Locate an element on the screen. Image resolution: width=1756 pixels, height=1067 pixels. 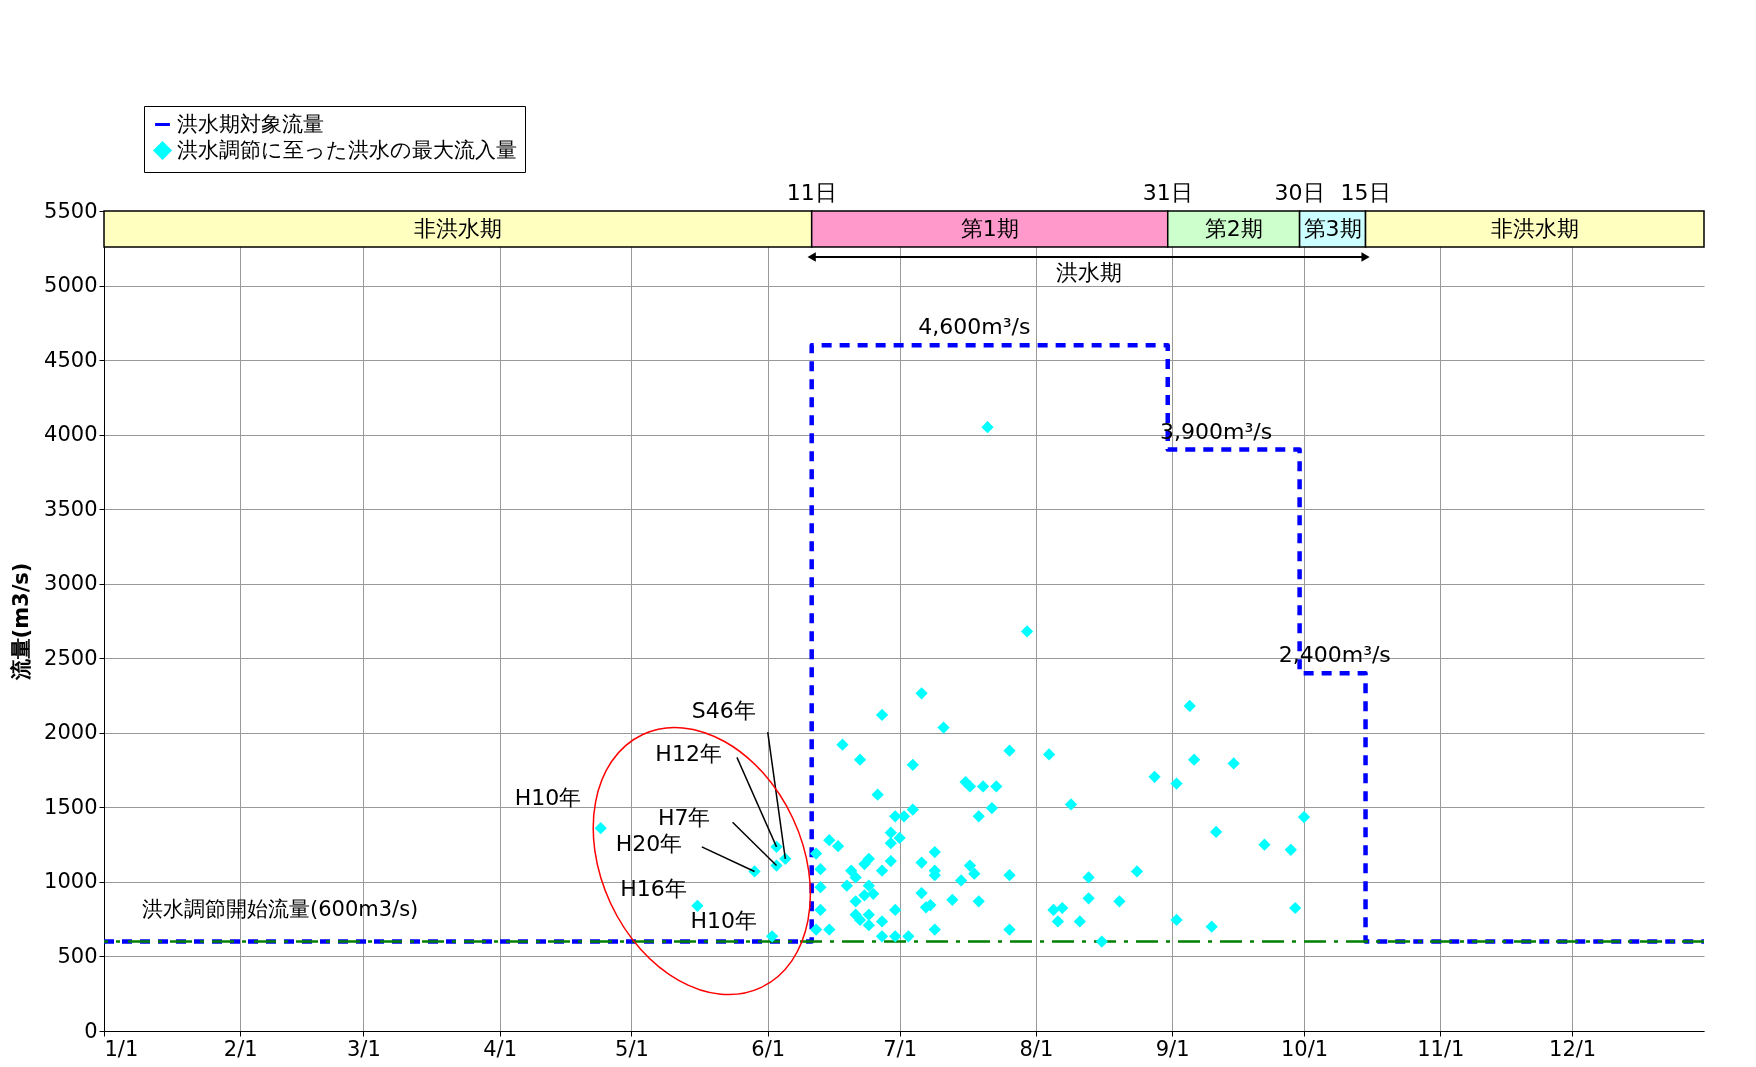
y-tick-label: 2500 is located at coordinates (71, 657).